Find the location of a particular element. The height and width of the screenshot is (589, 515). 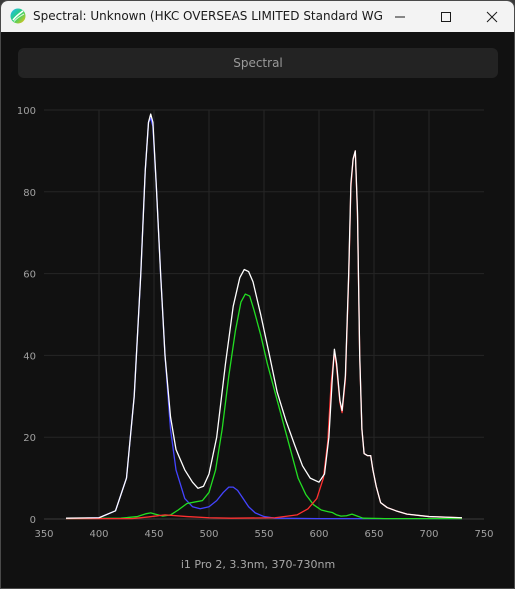

x-tick-label-500: 500 is located at coordinates (208, 534).